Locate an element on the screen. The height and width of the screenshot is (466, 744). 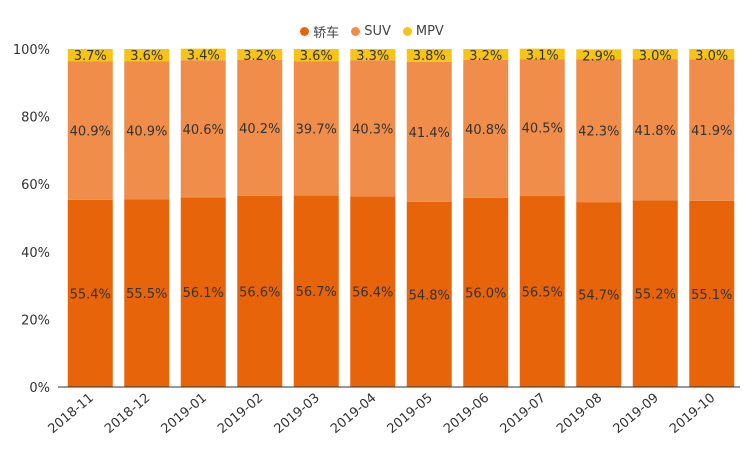
x-tick-label: 2019-07 is located at coordinates (523, 414).